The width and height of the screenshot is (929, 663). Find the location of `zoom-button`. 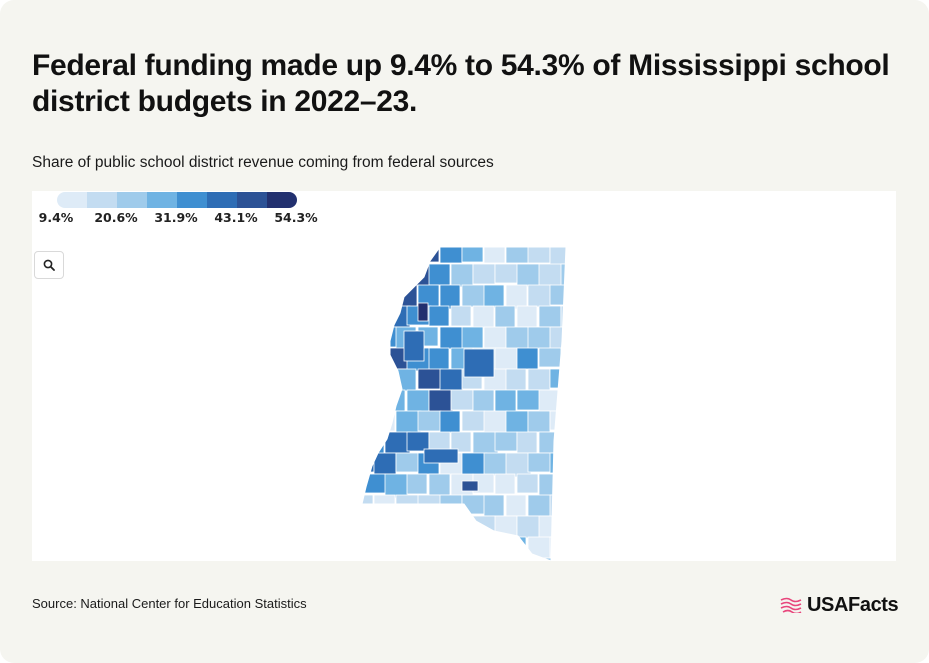

zoom-button is located at coordinates (49, 265).